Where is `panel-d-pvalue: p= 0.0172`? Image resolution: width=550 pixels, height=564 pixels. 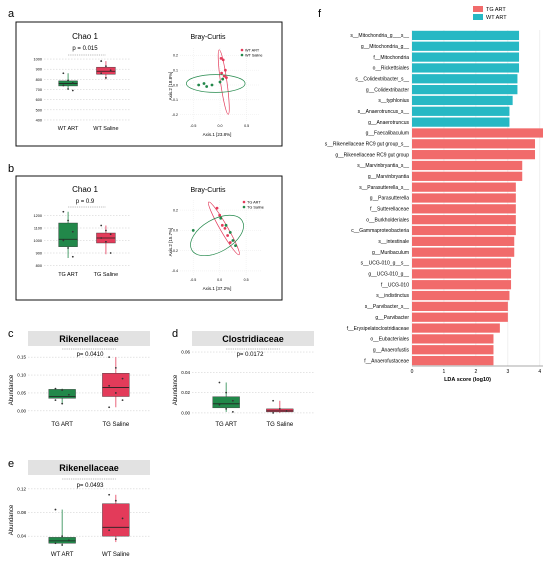
panel-d-pvalue: p= 0.0172 is located at coordinates (251, 355).